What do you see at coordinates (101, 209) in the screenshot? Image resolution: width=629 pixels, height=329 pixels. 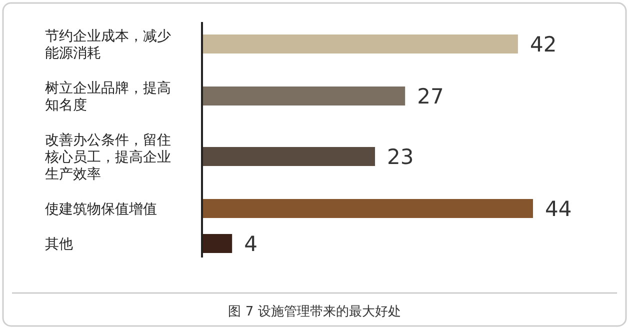 I see `y-tick-label: 使建筑物保值增值` at bounding box center [101, 209].